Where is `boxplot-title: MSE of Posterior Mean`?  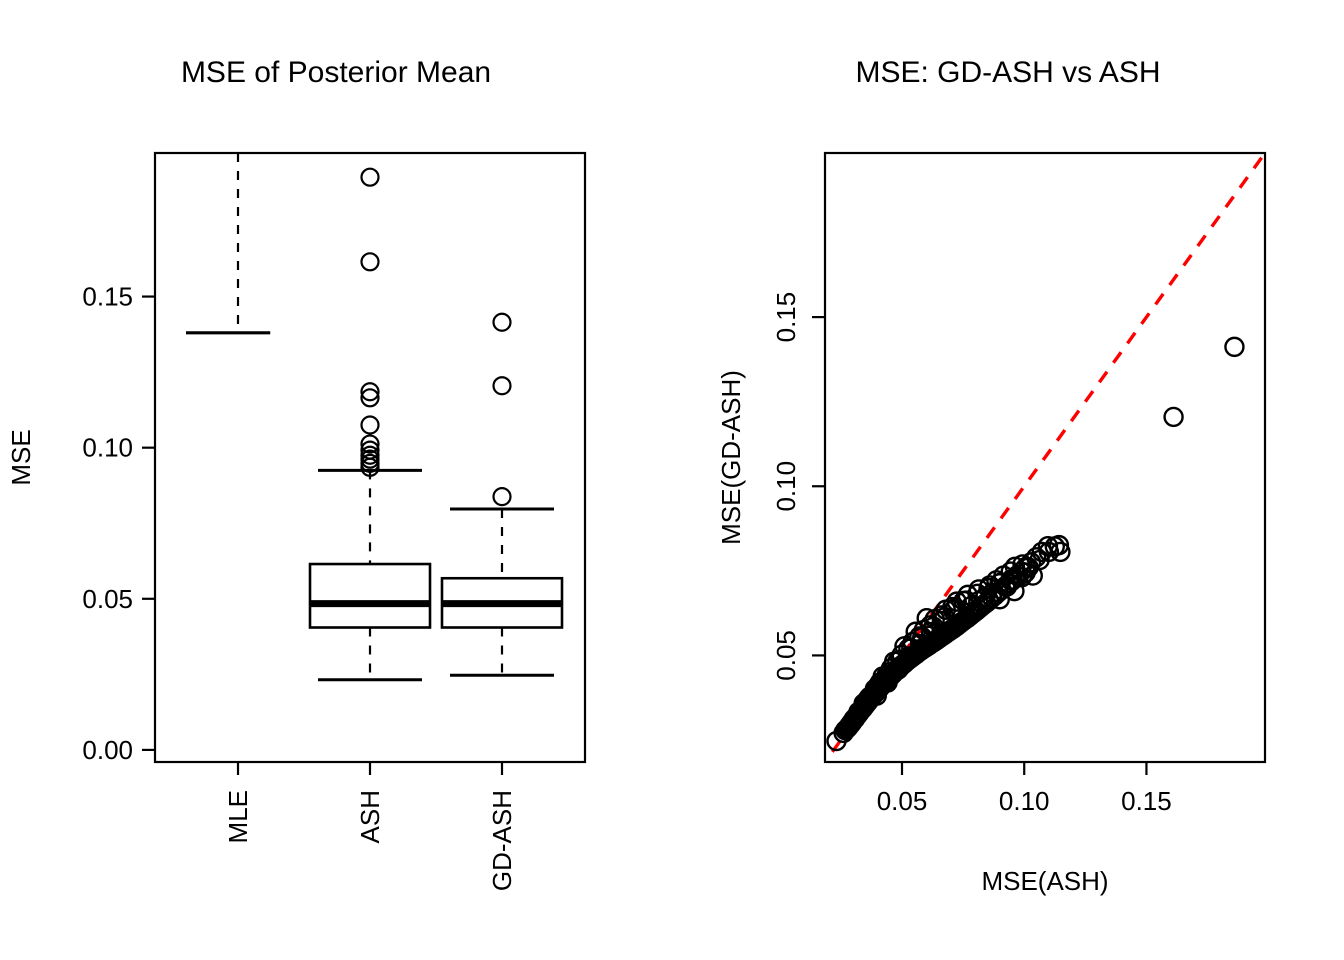 boxplot-title: MSE of Posterior Mean is located at coordinates (336, 72).